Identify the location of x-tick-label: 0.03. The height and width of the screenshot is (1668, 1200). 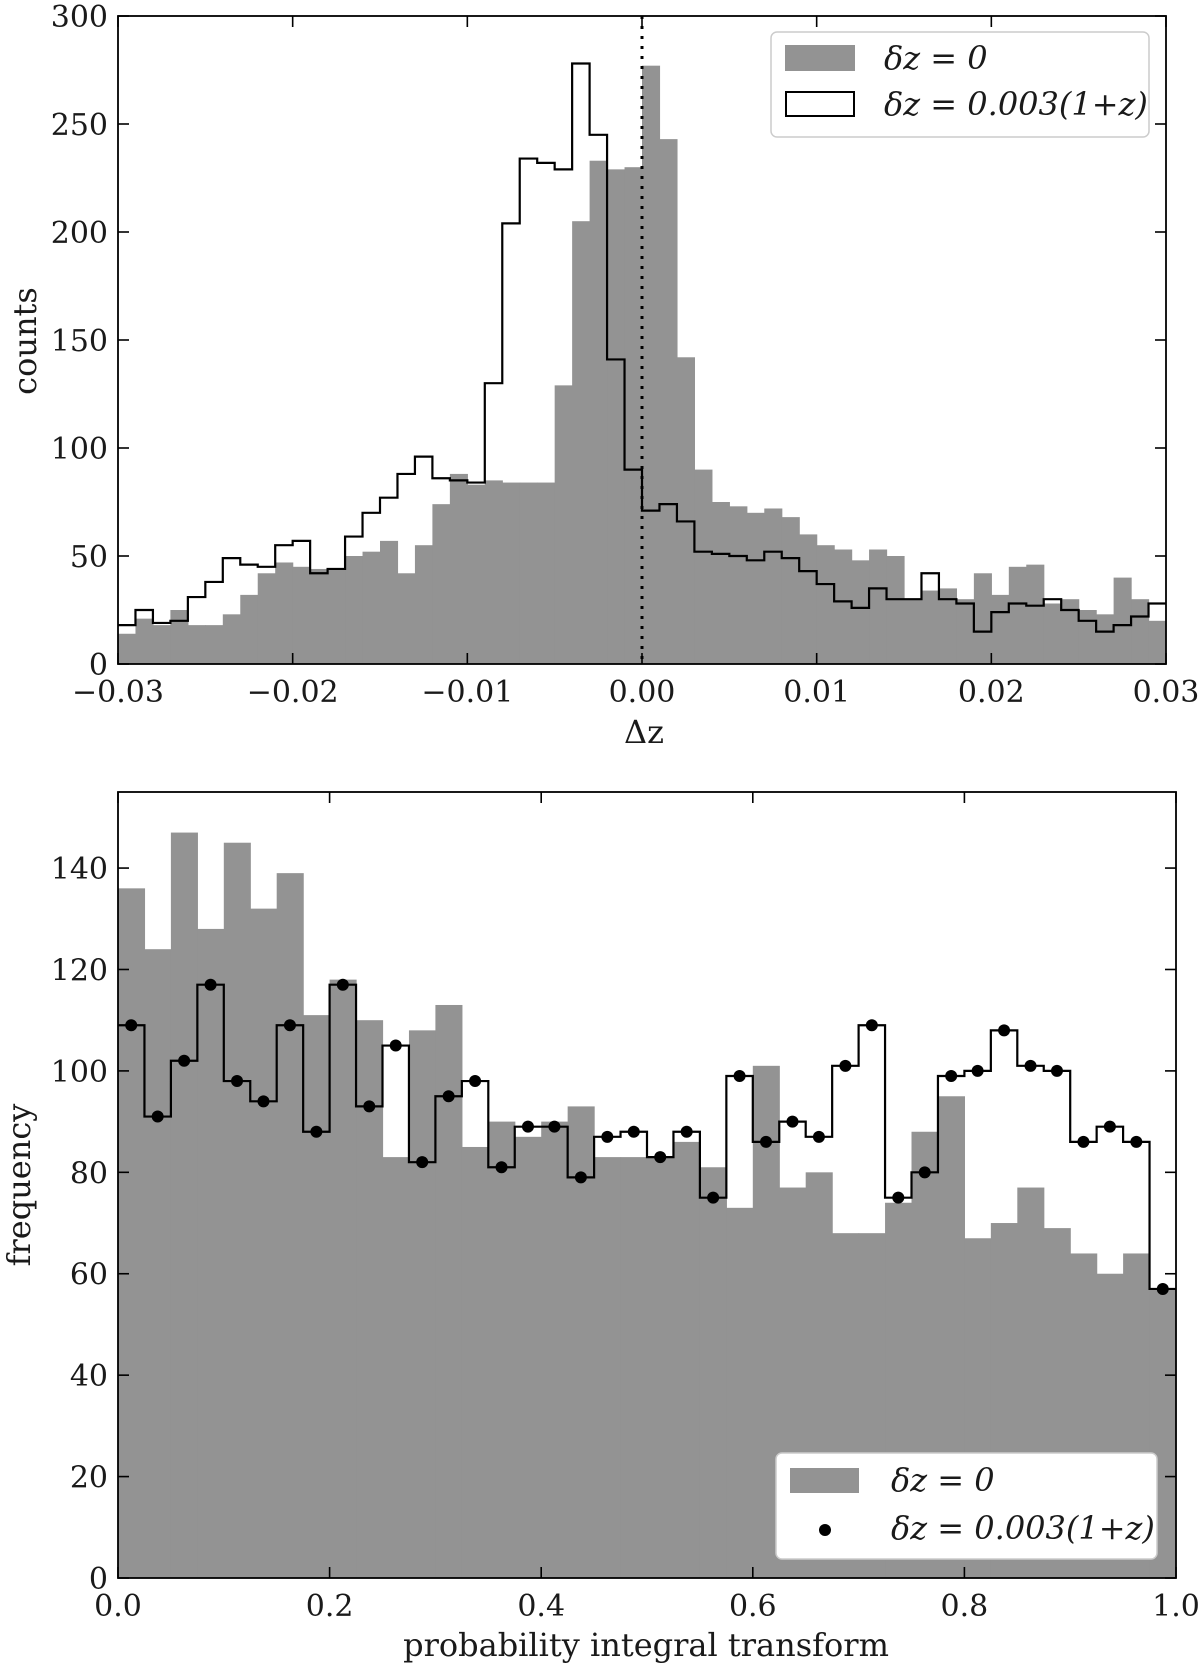
(1166, 692).